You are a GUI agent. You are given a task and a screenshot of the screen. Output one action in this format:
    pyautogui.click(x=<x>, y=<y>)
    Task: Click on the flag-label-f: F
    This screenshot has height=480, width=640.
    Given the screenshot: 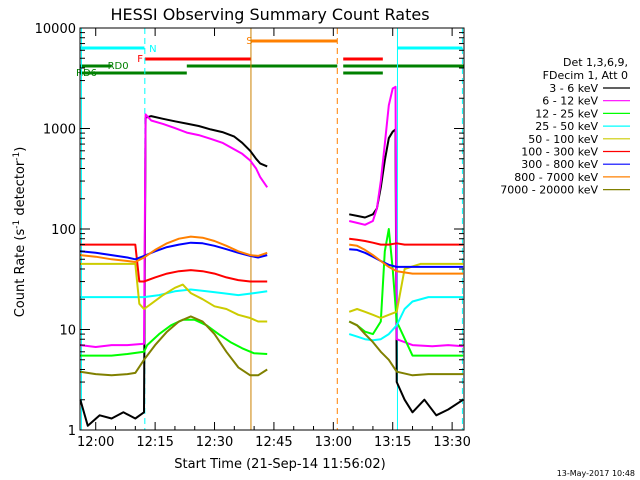 What is the action you would take?
    pyautogui.click(x=140, y=59)
    